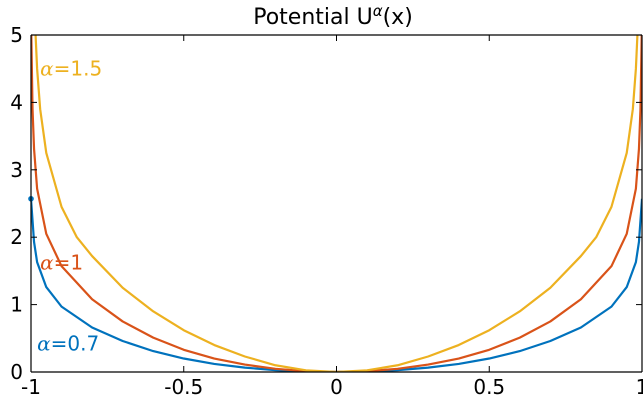 This screenshot has height=401, width=643. I want to click on y-tick-label: 0, so click(16, 372).